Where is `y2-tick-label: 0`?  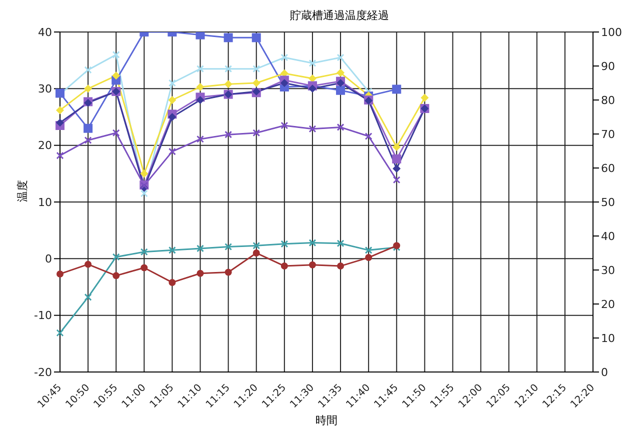 y2-tick-label: 0 is located at coordinates (604, 372).